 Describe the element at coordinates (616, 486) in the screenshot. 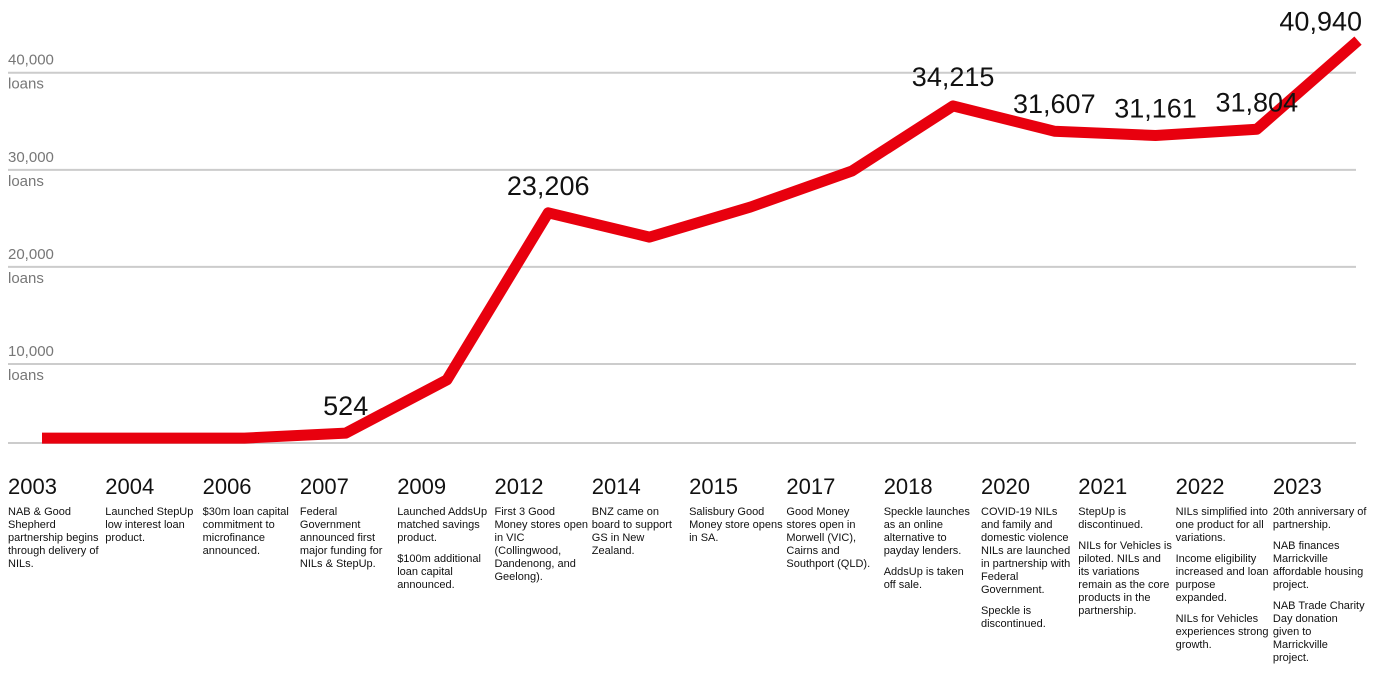

I see `timeline-year: 2014` at that location.